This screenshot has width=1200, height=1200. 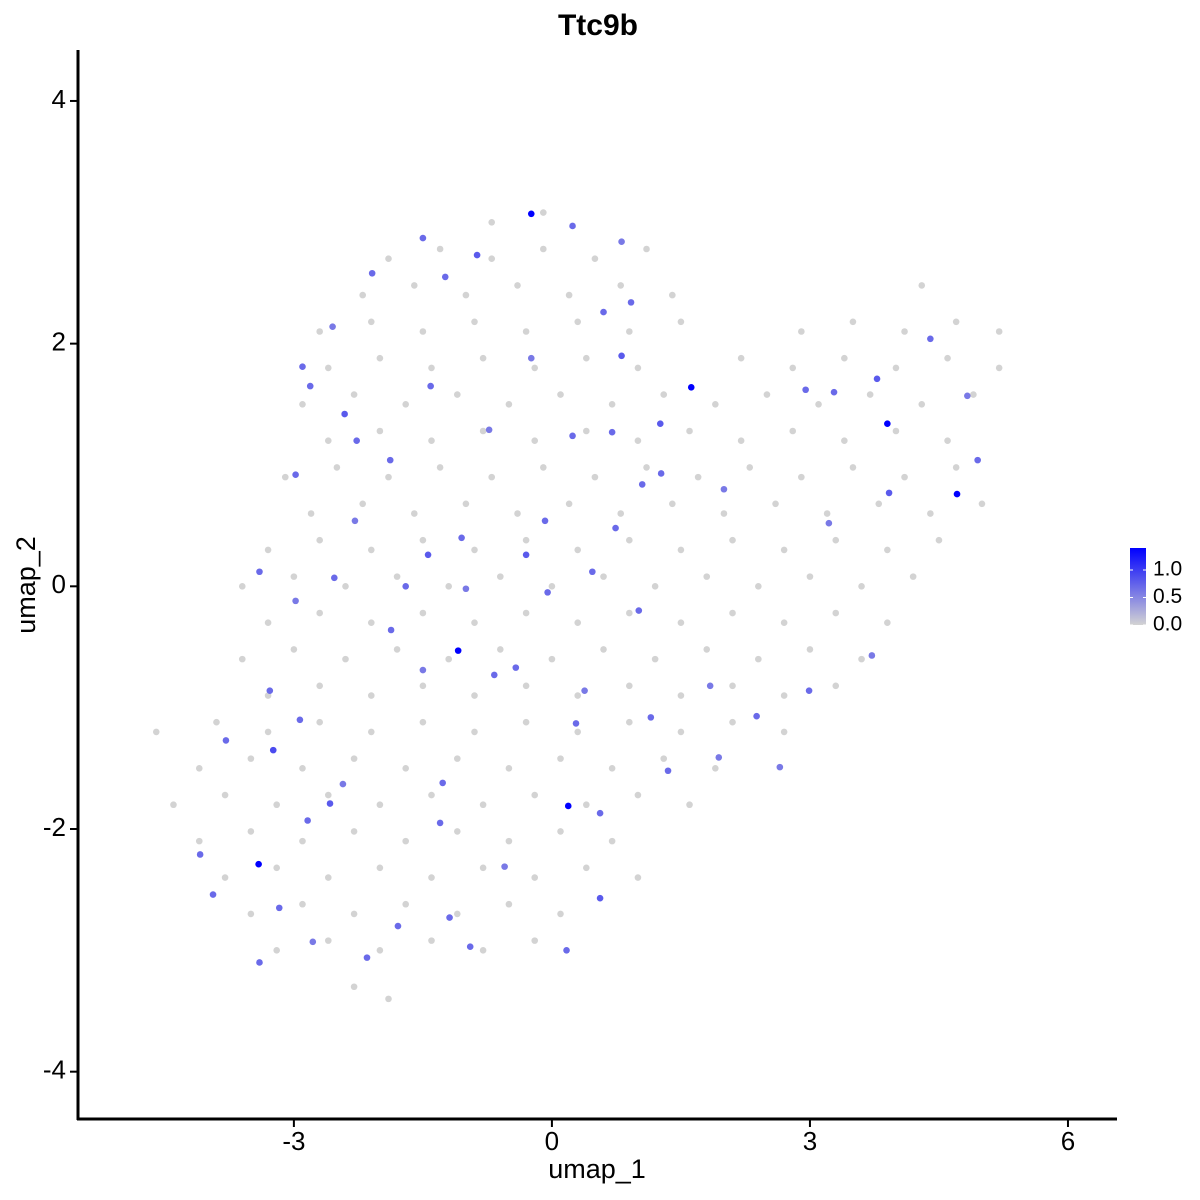 What do you see at coordinates (26, 585) in the screenshot?
I see `y-axis-label: umap_2` at bounding box center [26, 585].